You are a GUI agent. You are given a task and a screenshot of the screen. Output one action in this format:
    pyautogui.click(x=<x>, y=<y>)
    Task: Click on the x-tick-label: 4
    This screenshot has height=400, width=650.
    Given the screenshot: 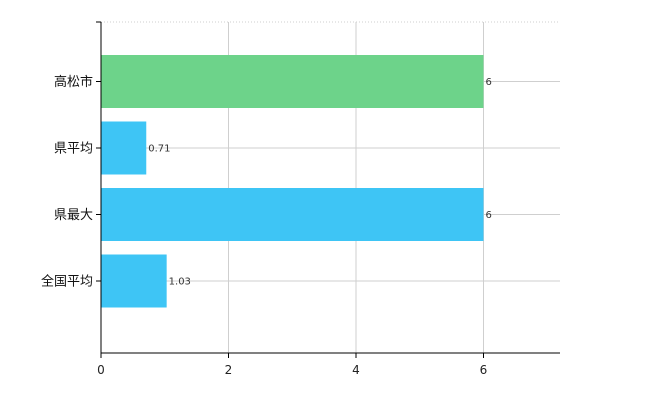 What is the action you would take?
    pyautogui.click(x=356, y=370)
    